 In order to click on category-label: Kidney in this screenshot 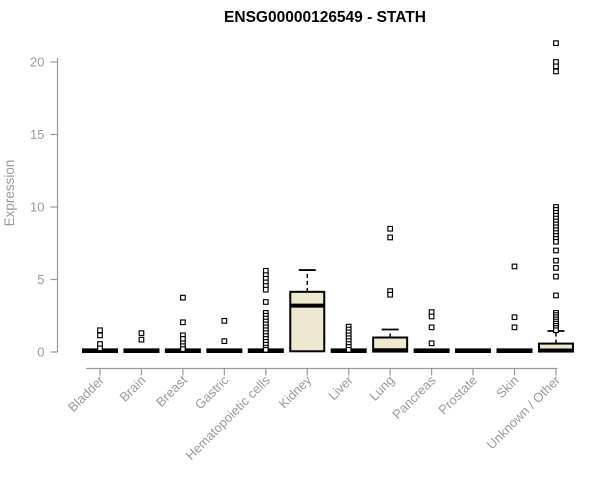, I will do `click(295, 391)`.